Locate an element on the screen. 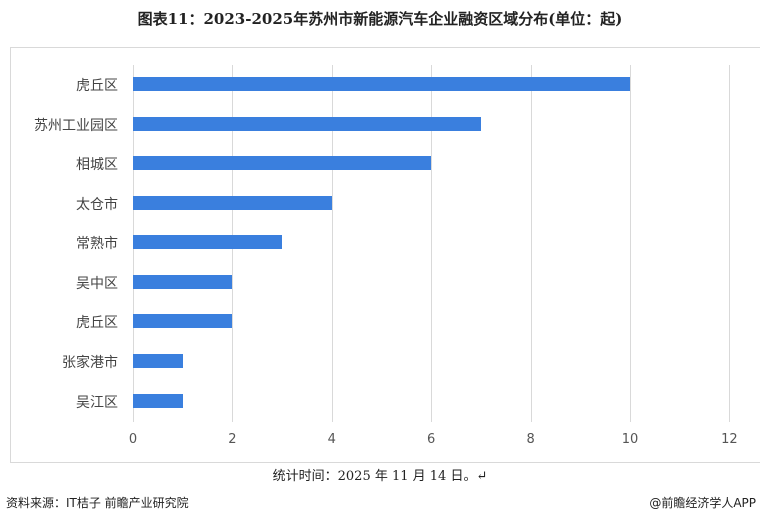 Image resolution: width=760 pixels, height=523 pixels. x-tick-label: 2 is located at coordinates (232, 439).